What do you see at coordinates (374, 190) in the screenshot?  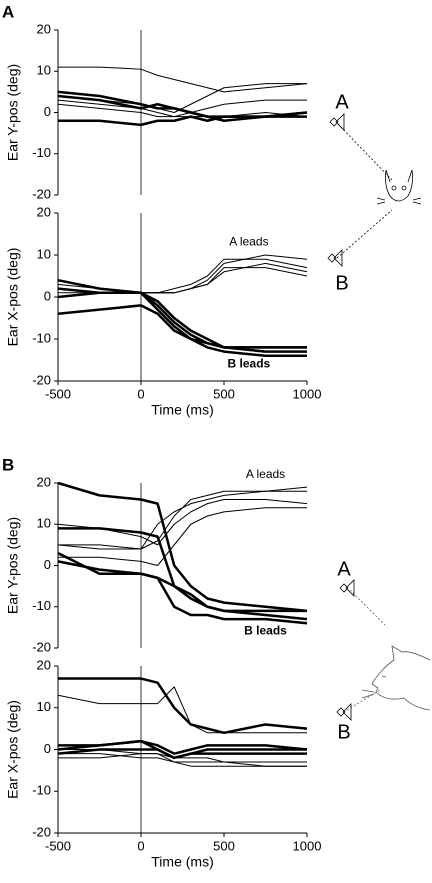 I see `diagram-a` at bounding box center [374, 190].